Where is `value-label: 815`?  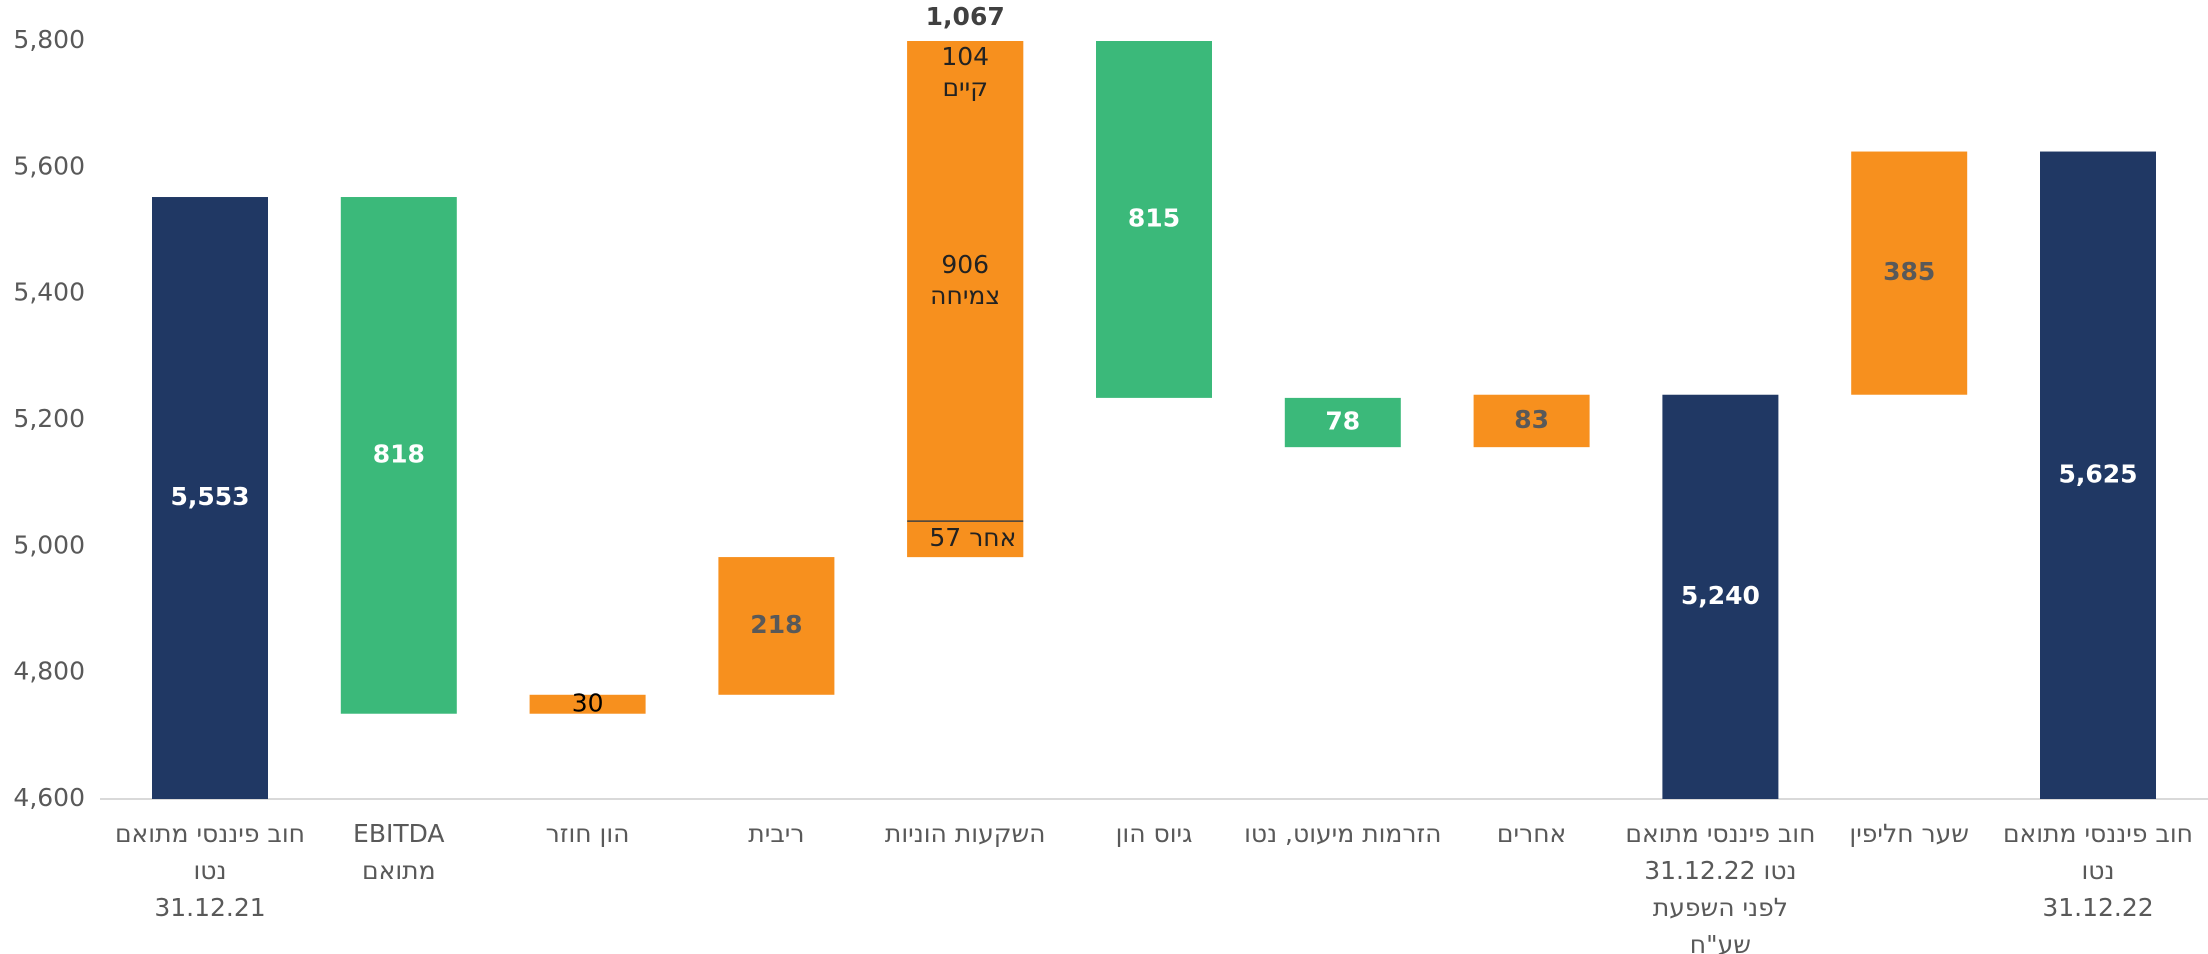
value-label: 815 is located at coordinates (1154, 217).